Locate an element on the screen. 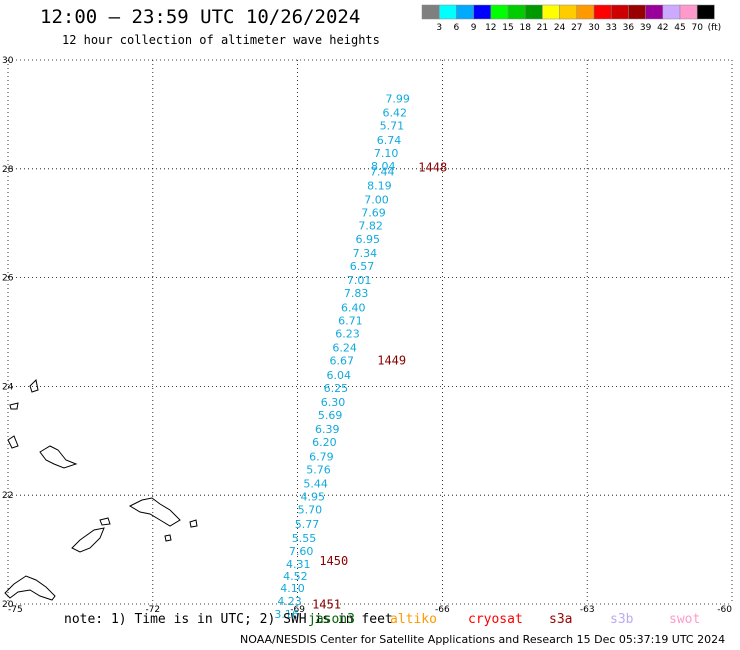 The height and width of the screenshot is (650, 740). x-tick-label: -63 is located at coordinates (587, 610).